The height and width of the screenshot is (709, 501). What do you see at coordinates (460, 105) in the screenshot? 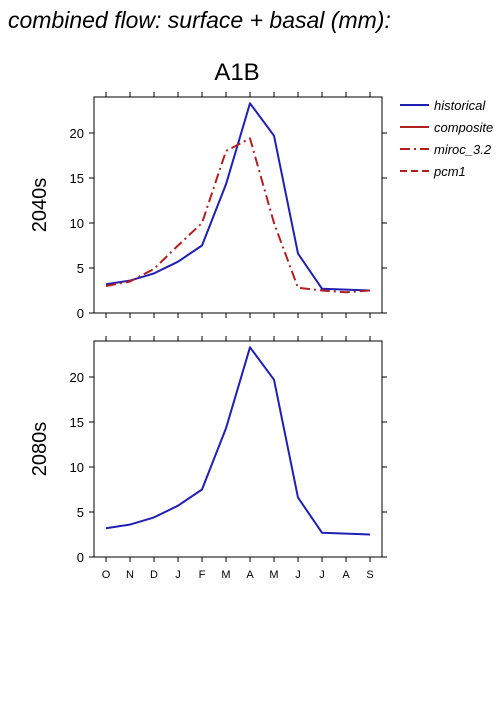
I see `legend-label: historical` at bounding box center [460, 105].